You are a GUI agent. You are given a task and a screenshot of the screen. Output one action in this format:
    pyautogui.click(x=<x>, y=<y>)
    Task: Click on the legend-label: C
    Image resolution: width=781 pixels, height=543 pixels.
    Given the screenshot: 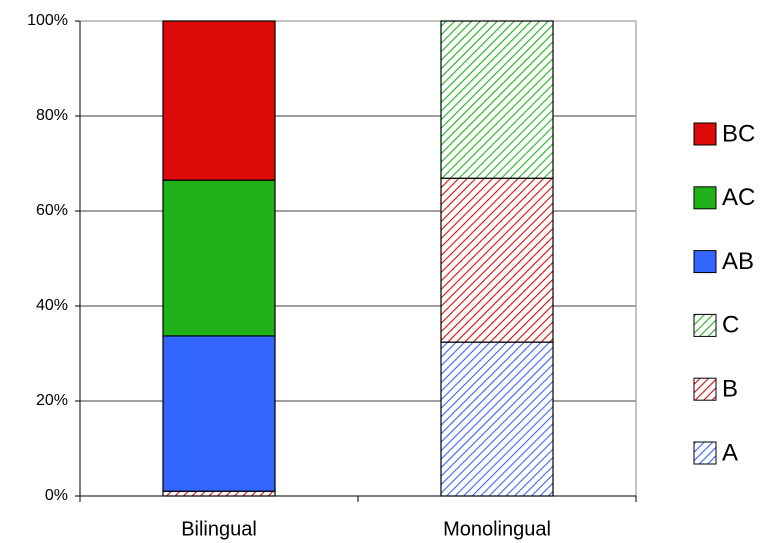 What is the action you would take?
    pyautogui.click(x=730, y=325)
    